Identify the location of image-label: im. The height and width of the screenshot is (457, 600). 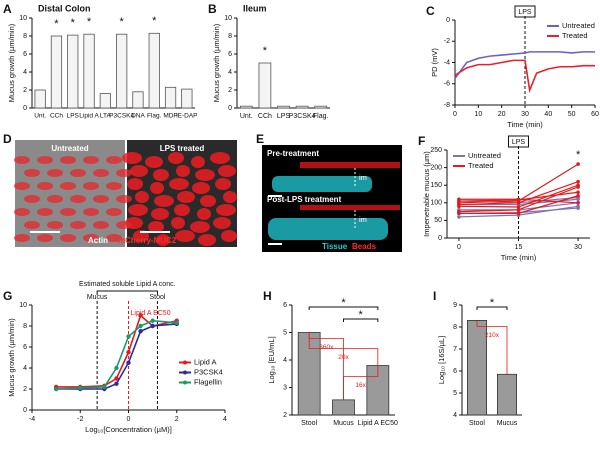
(363, 219).